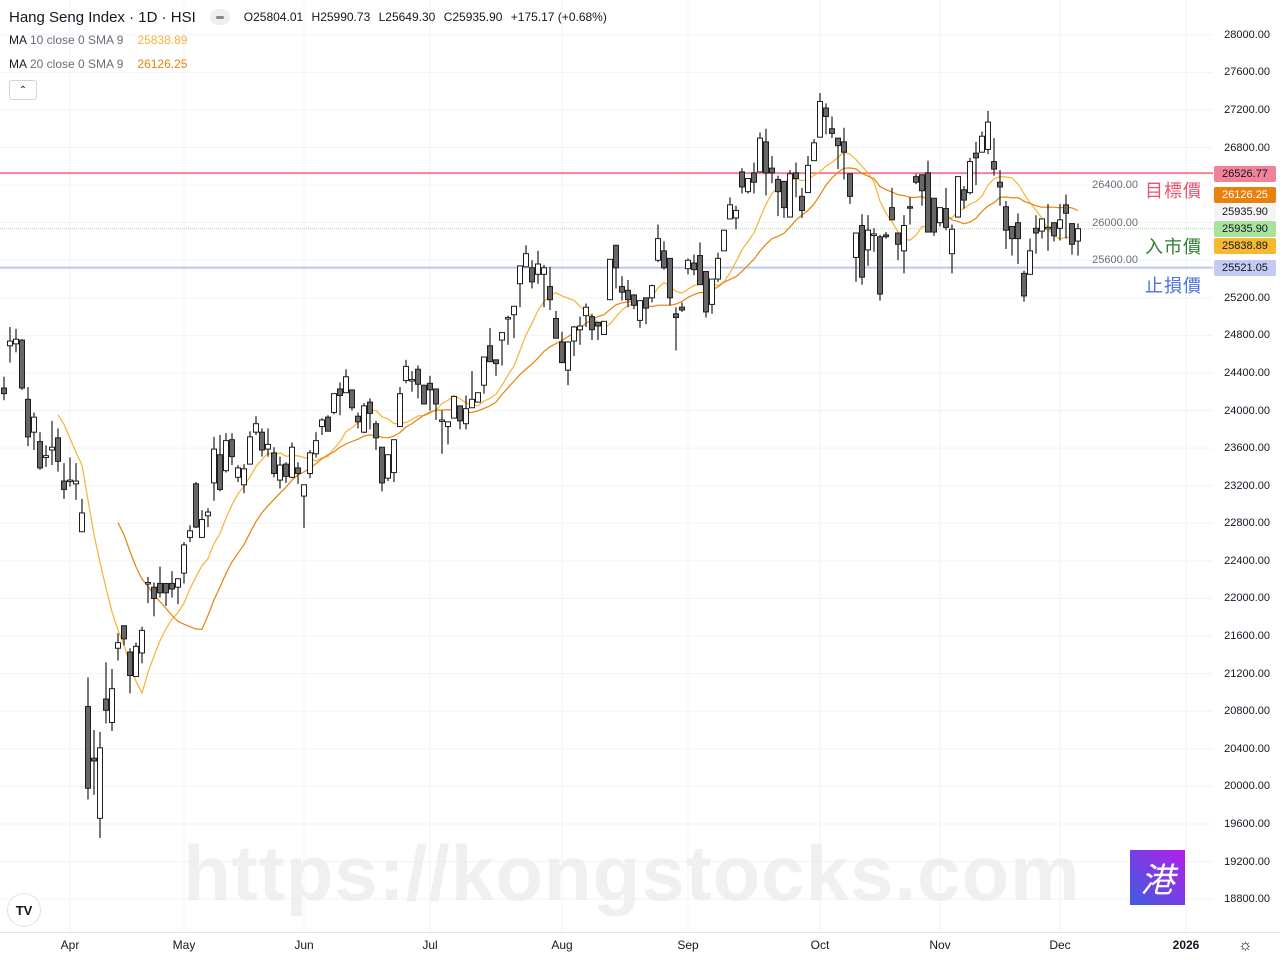 The image size is (1280, 960). I want to click on gear-icon: ☼, so click(1245, 945).